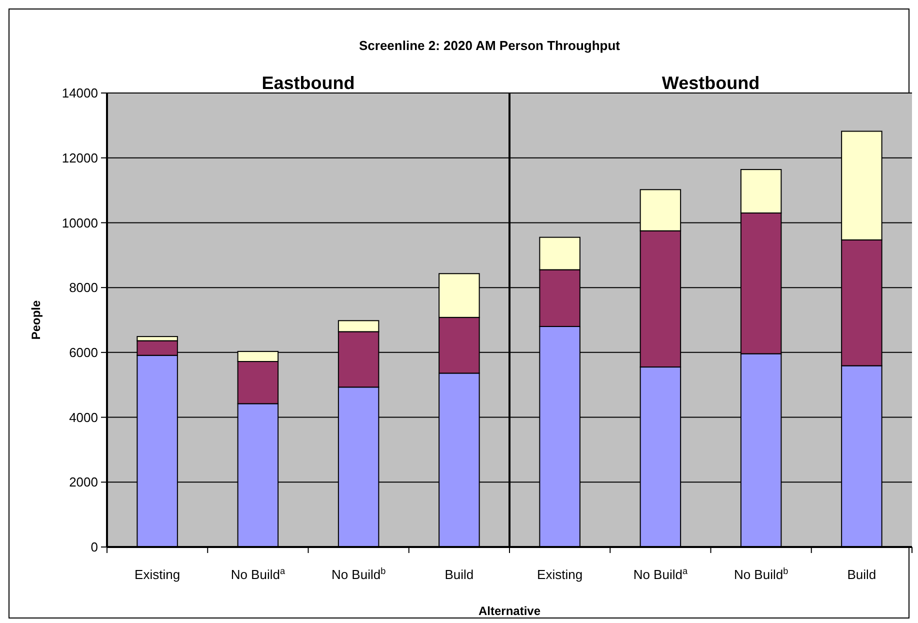 This screenshot has width=918, height=623. I want to click on y-tick-label: 12000, so click(80, 158).